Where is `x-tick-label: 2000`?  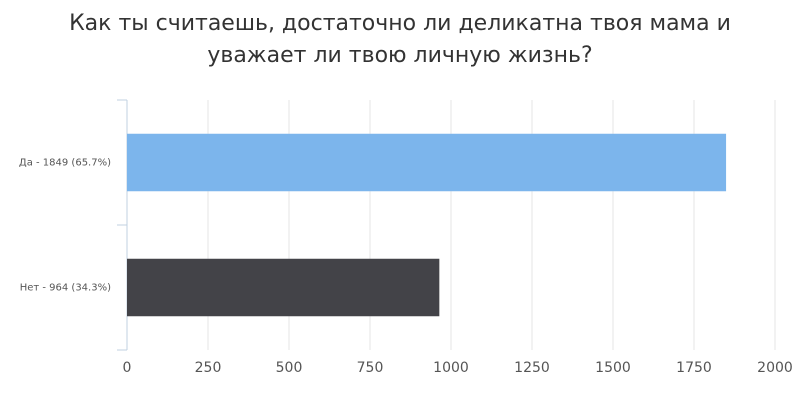
x-tick-label: 2000 is located at coordinates (775, 368).